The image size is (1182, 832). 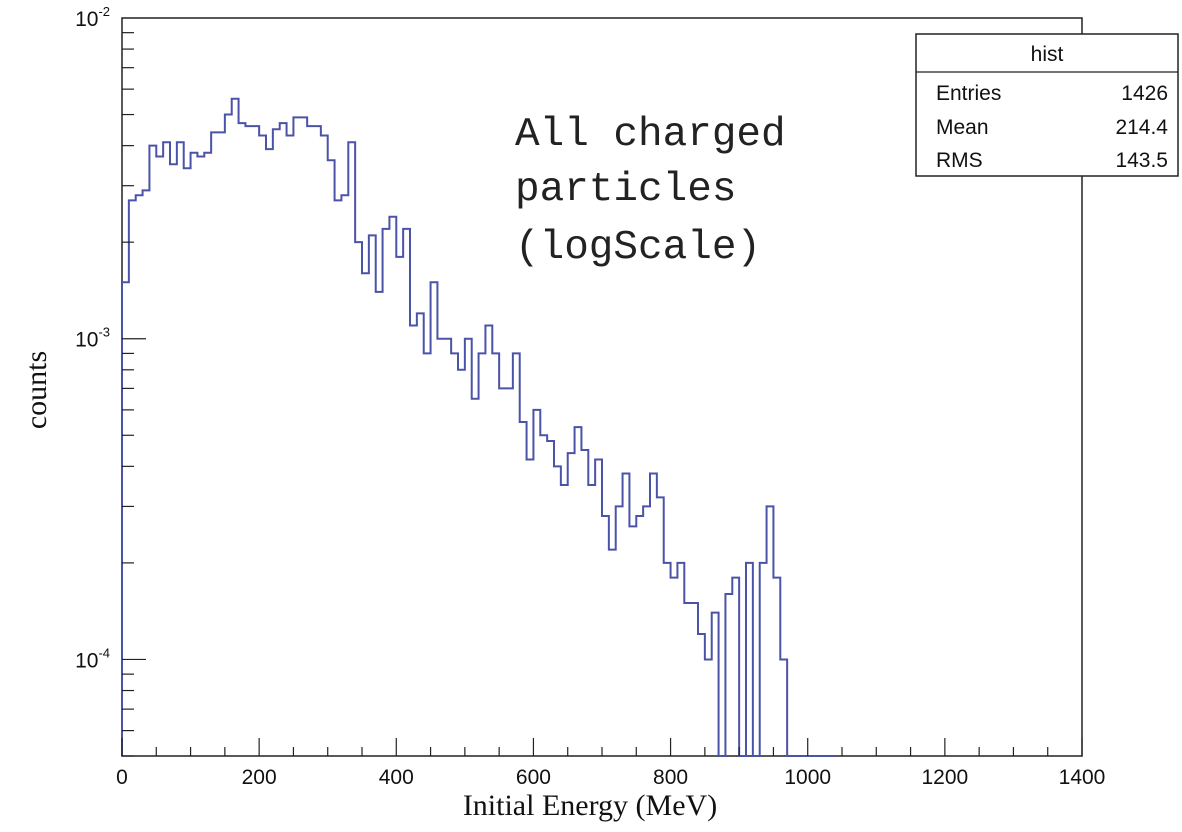 I want to click on x-tick-label: 600, so click(x=533, y=777).